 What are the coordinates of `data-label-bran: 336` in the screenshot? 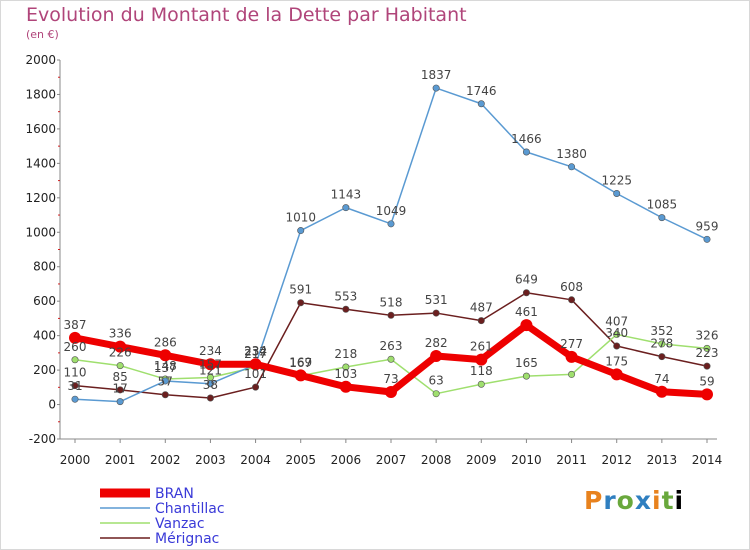 It's located at (120, 334).